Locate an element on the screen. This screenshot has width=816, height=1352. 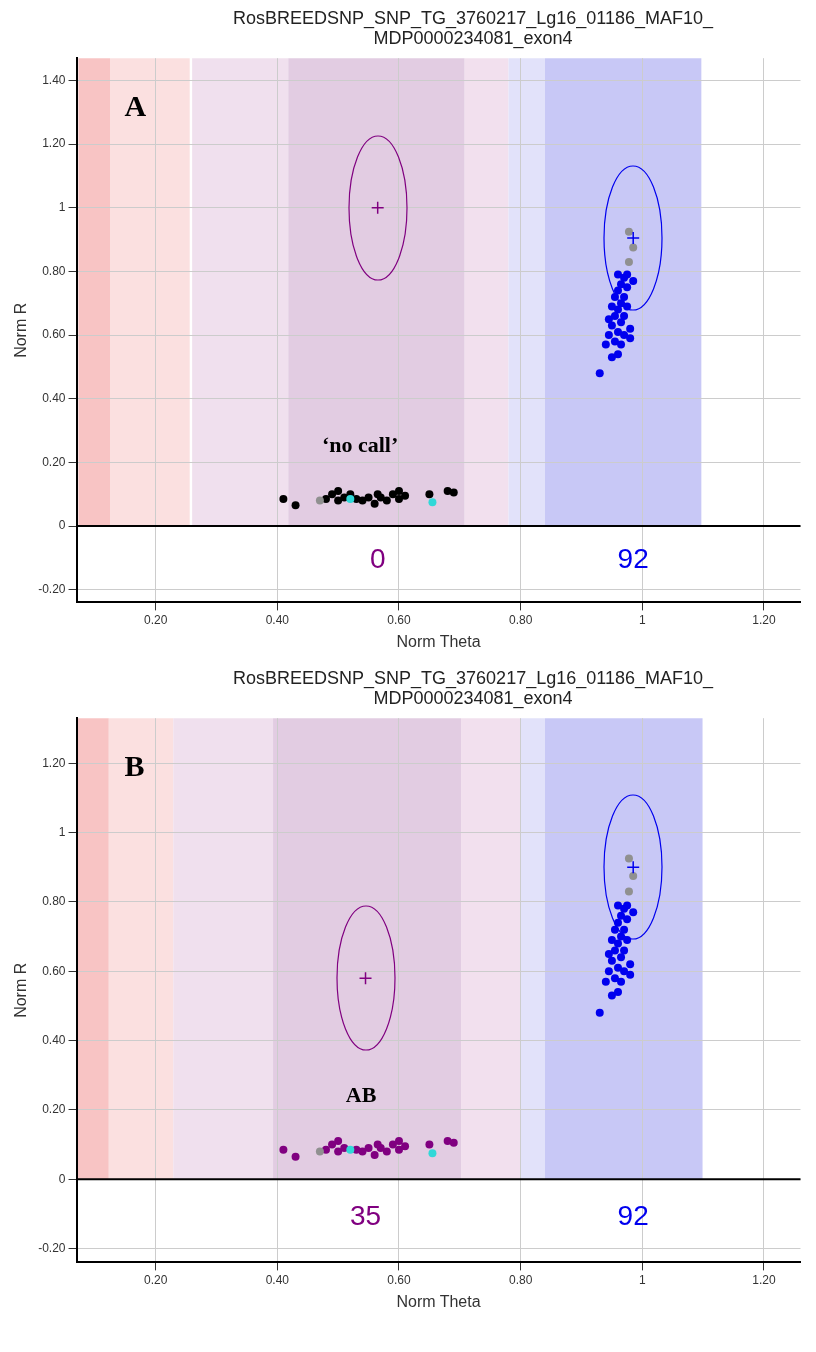
x-axis-title: Norm Theta is located at coordinates (438, 1301).